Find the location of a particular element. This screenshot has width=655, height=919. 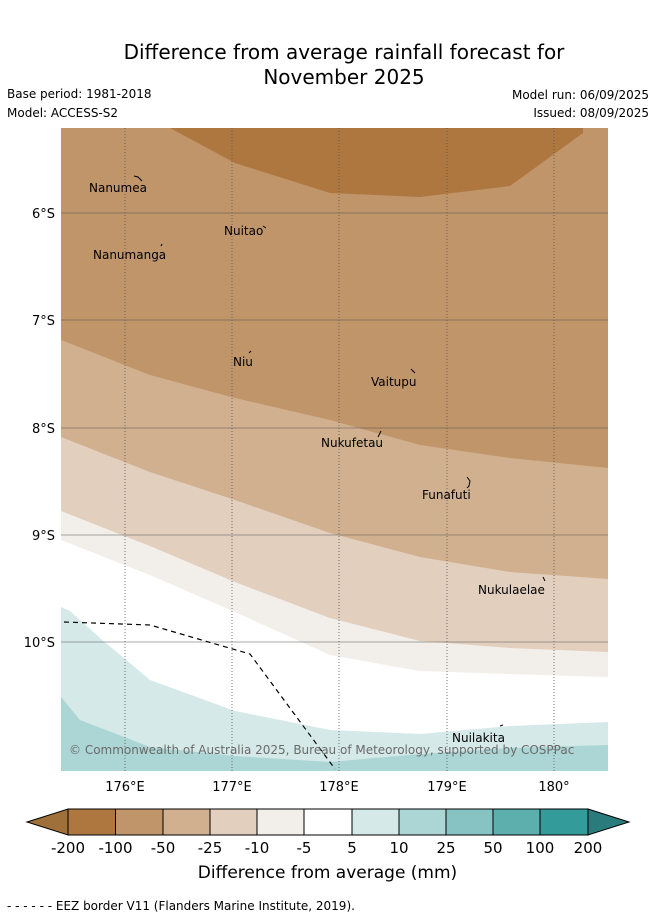

lat-tick-9s: 9°S is located at coordinates (43, 536).